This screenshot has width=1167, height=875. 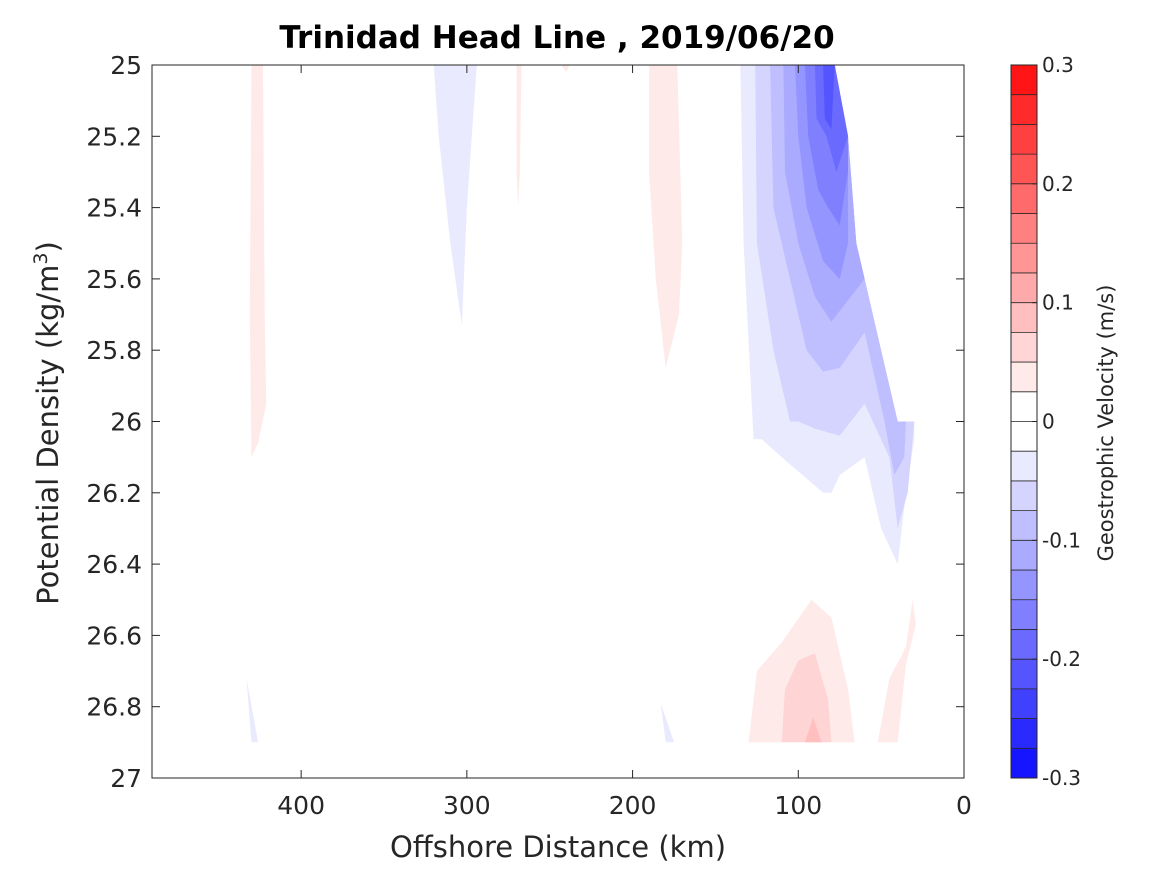 I want to click on colorbar-tick-label: -0.1, so click(x=1061, y=540).